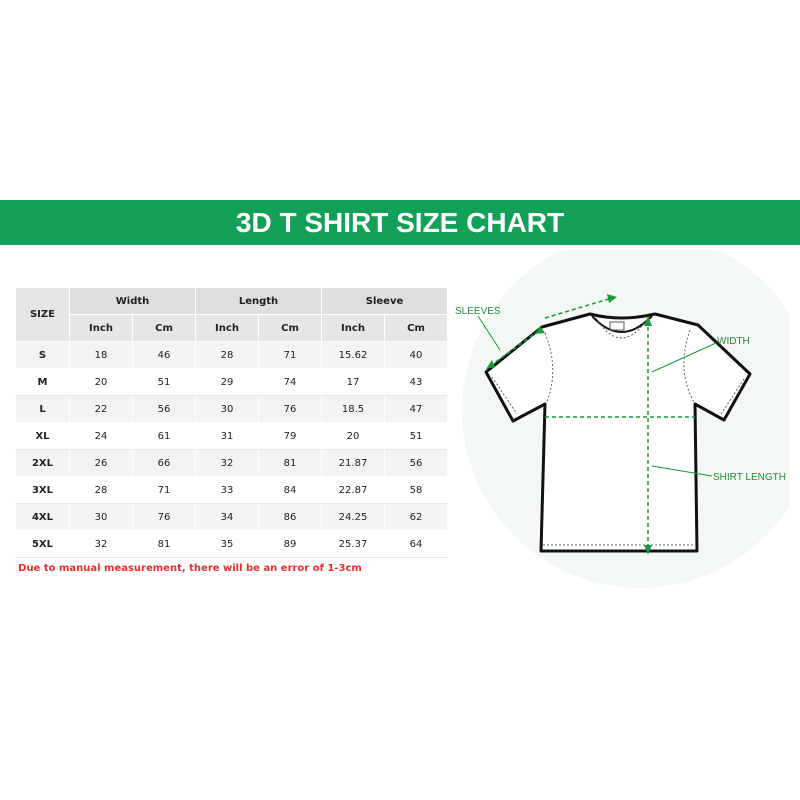  I want to click on collar-stitch, so click(622, 328).